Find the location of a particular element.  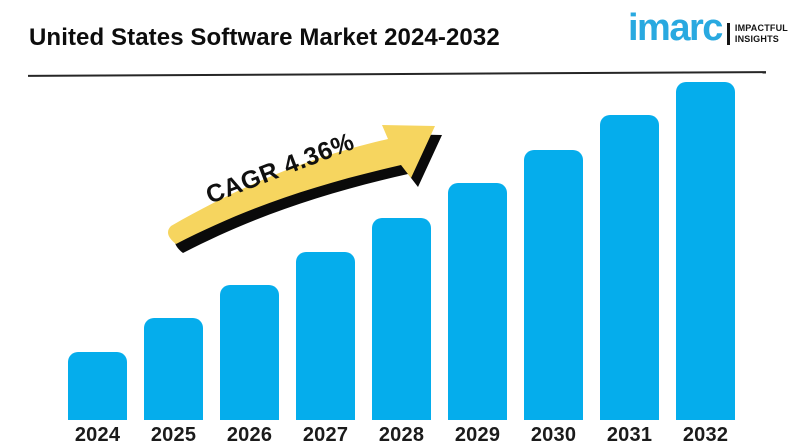

bar-2029 is located at coordinates (477, 301).